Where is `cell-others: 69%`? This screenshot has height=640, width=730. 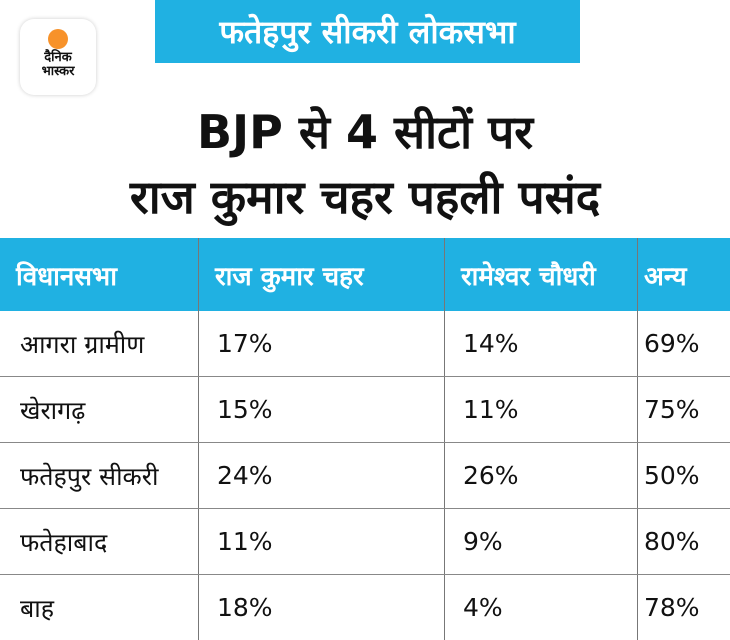 cell-others: 69% is located at coordinates (683, 344).